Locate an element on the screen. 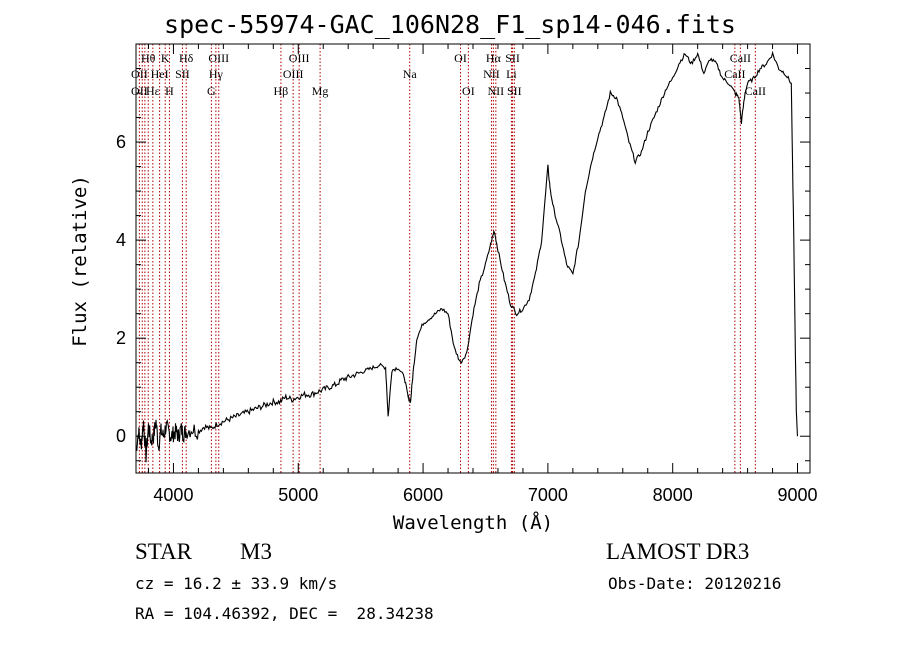  x-tick-label: 4000 is located at coordinates (173, 495).